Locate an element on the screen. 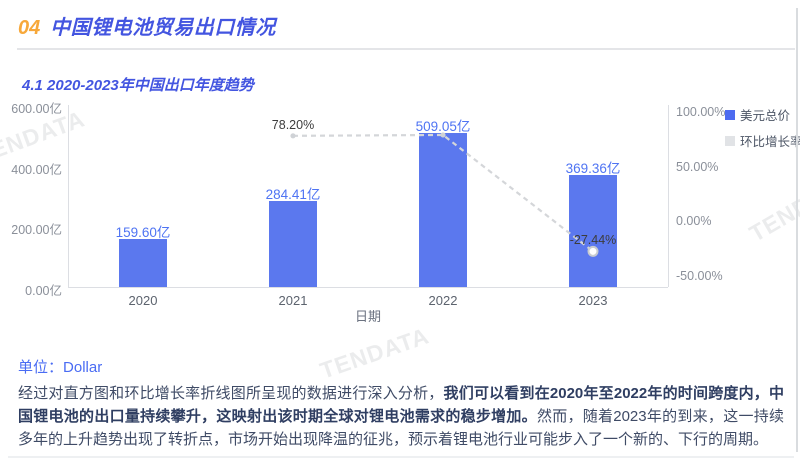 The height and width of the screenshot is (460, 800). legend-item-line-series: 环比增长率 is located at coordinates (762, 140).